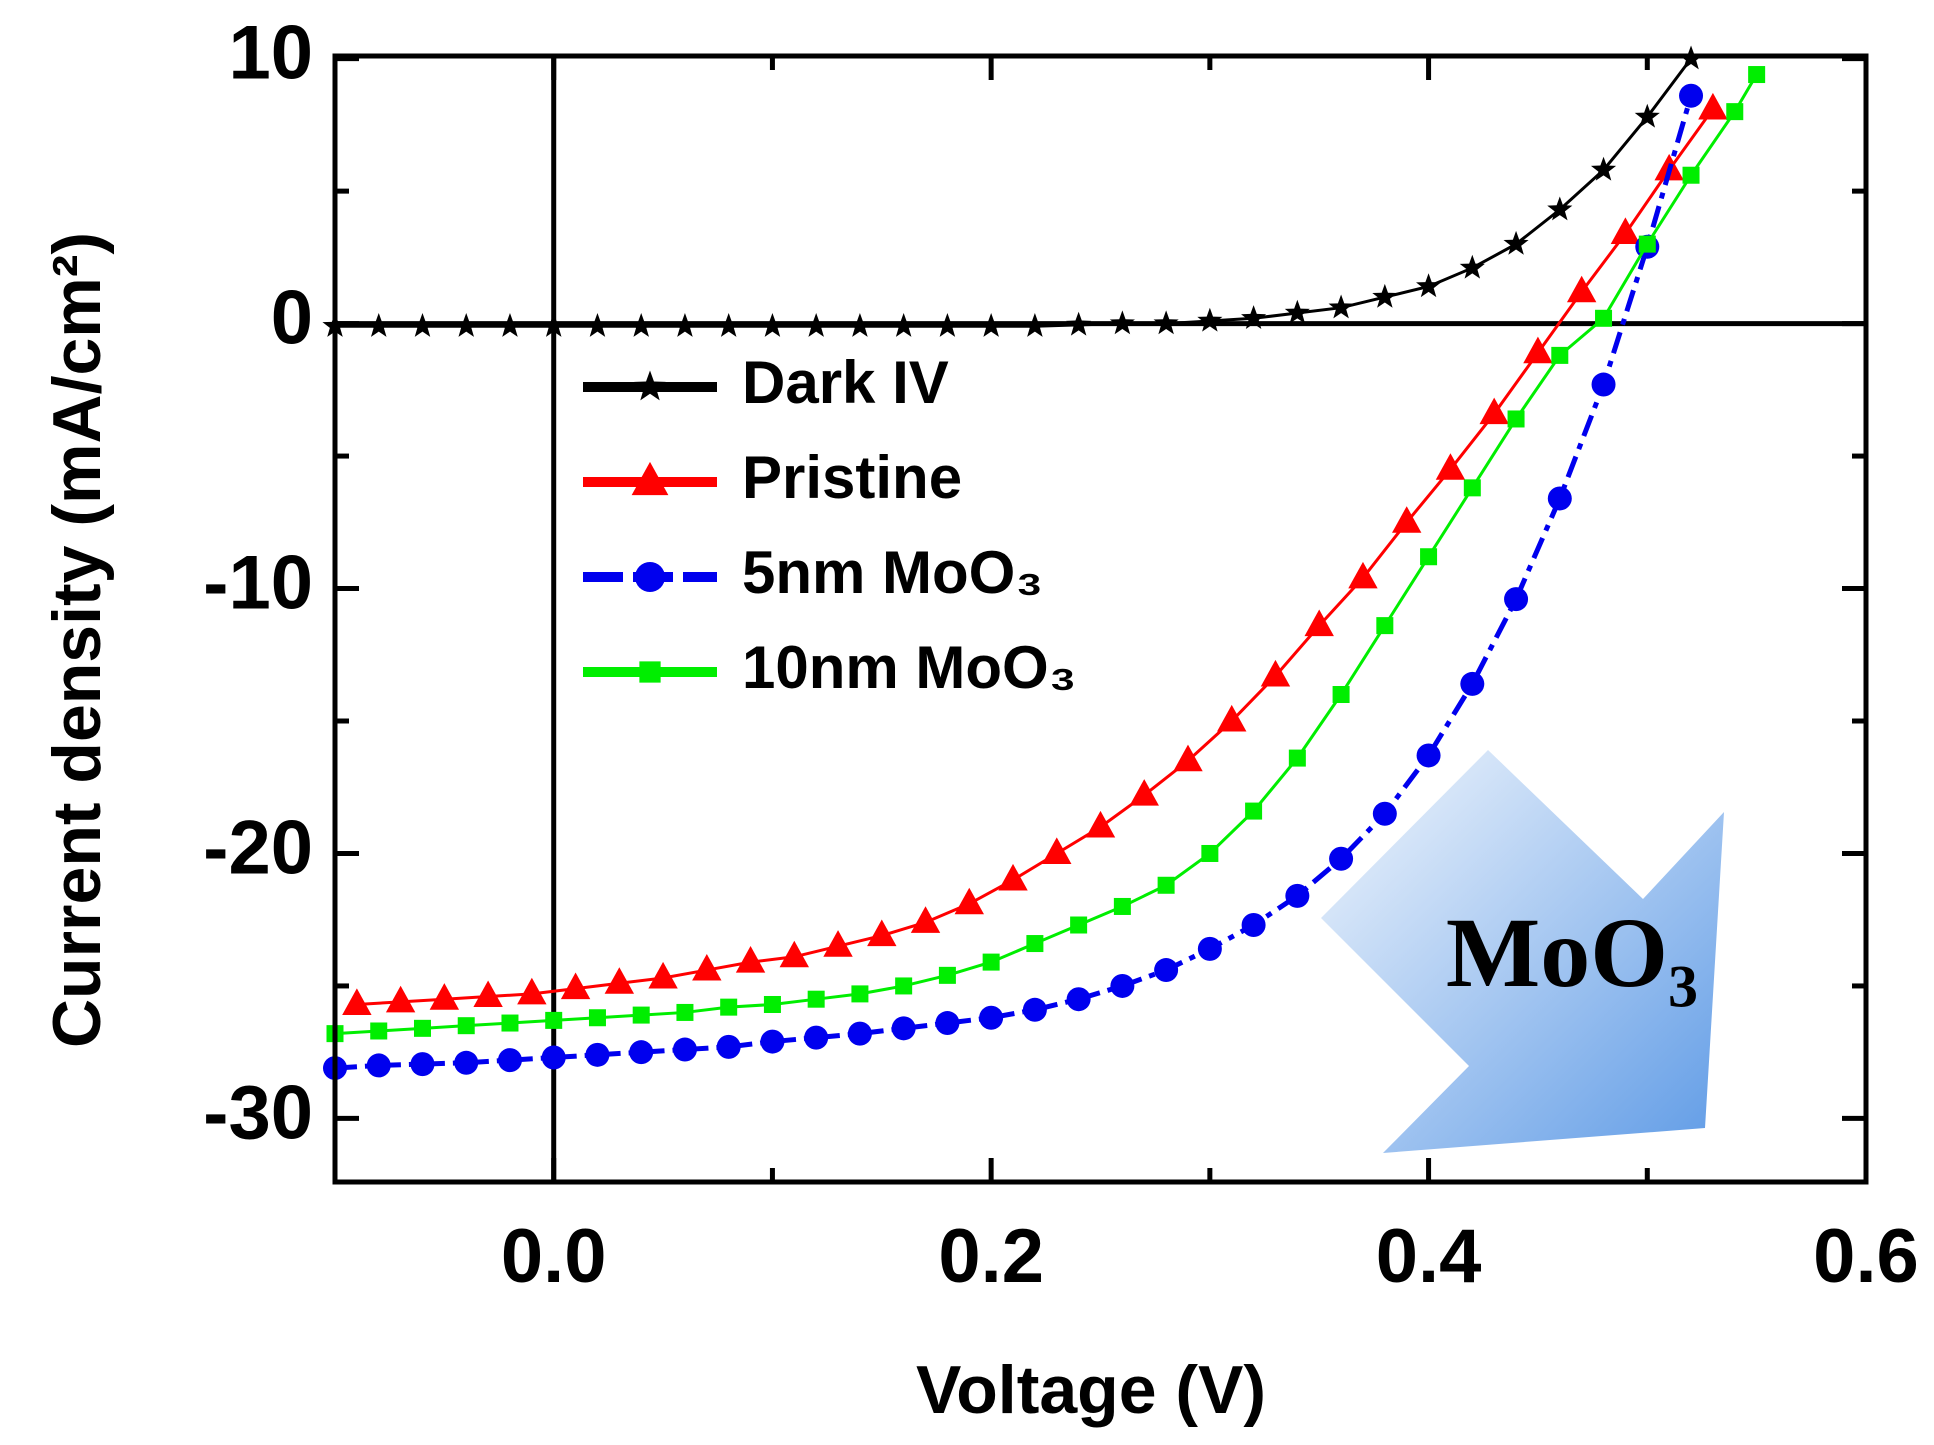  I want to click on y-tick-label: 10, so click(270, 53).